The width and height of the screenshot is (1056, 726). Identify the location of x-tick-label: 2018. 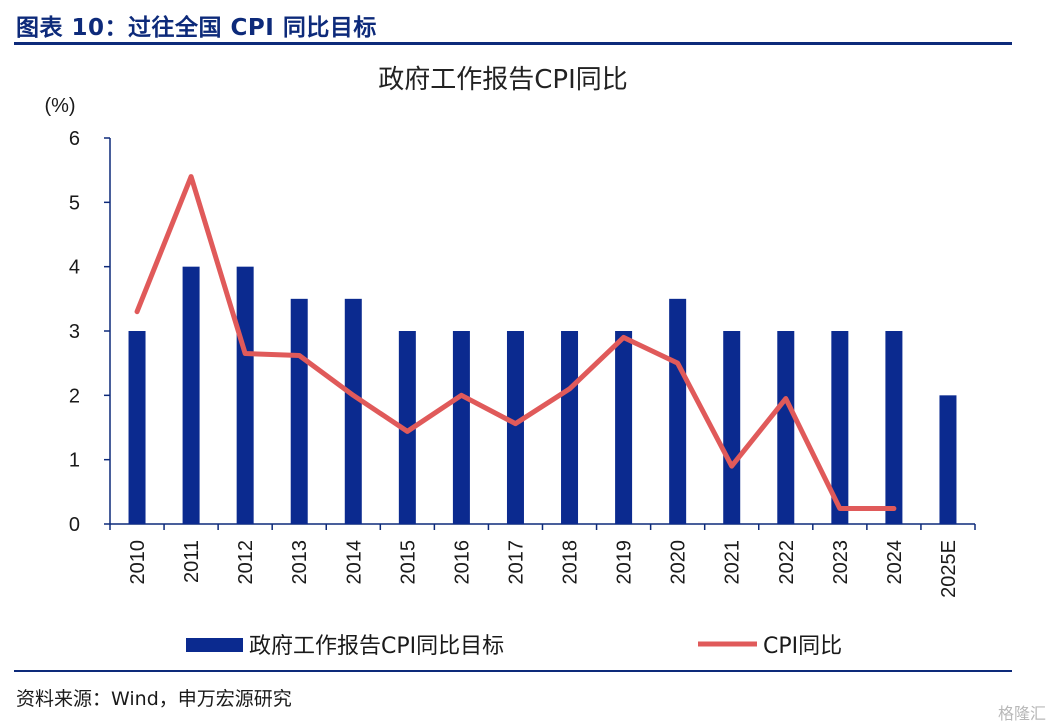
(571, 562).